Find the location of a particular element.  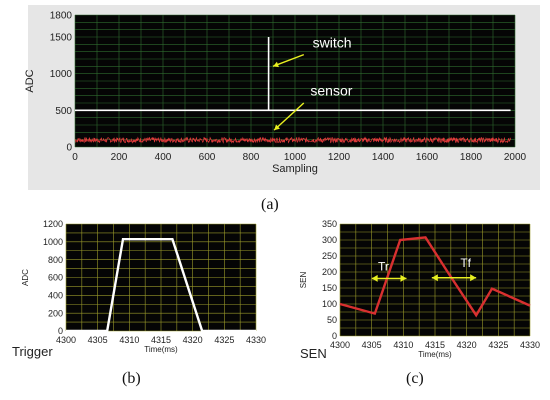

x-tick-label-a: 600 is located at coordinates (207, 157).